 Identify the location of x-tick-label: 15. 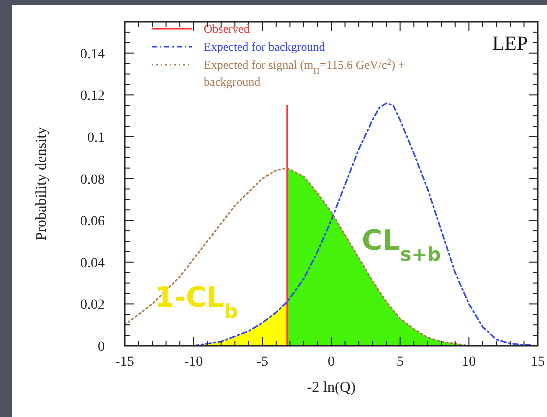
(538, 362).